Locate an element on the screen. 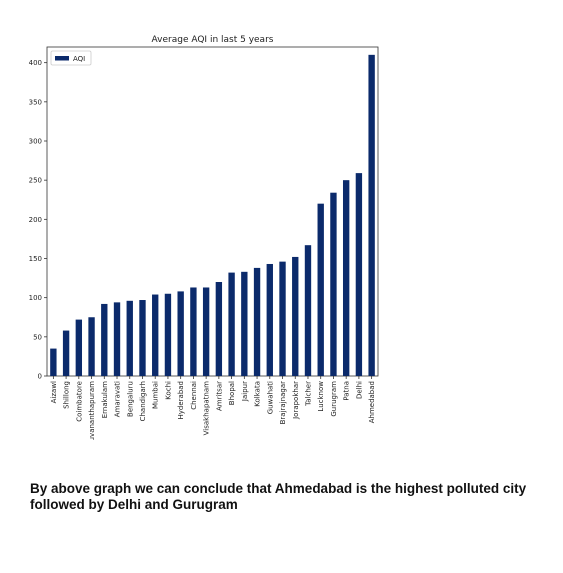  bar-talcher is located at coordinates (308, 310).